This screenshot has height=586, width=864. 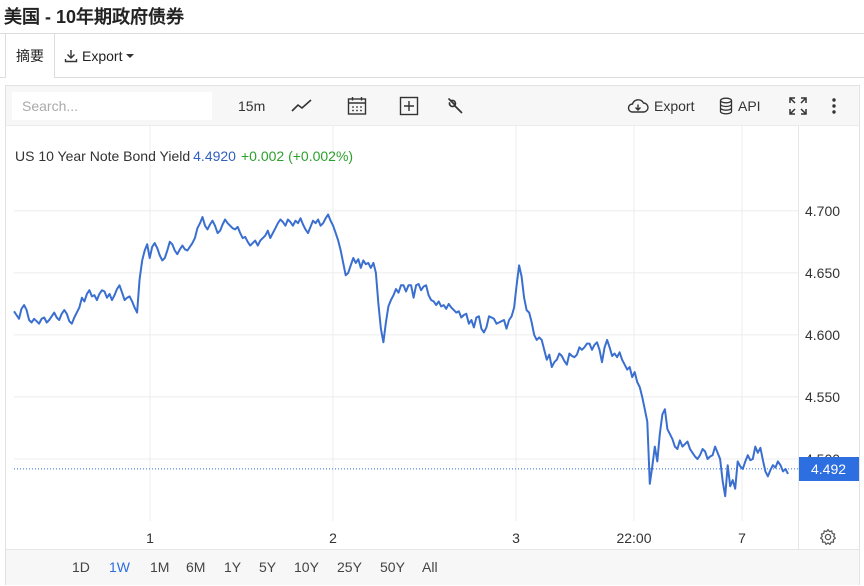 I want to click on title-divider, so click(x=432, y=33).